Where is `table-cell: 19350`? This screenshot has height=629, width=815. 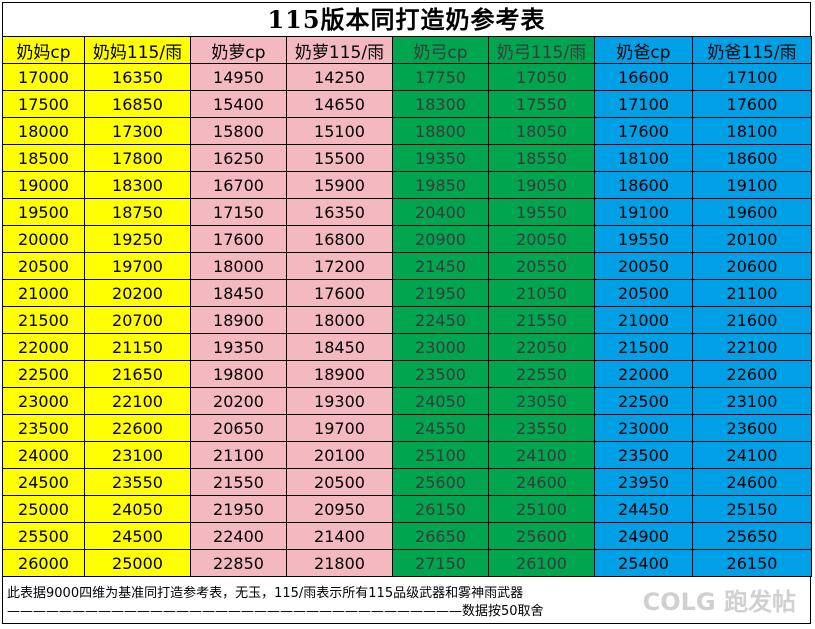
table-cell: 19350 is located at coordinates (440, 158).